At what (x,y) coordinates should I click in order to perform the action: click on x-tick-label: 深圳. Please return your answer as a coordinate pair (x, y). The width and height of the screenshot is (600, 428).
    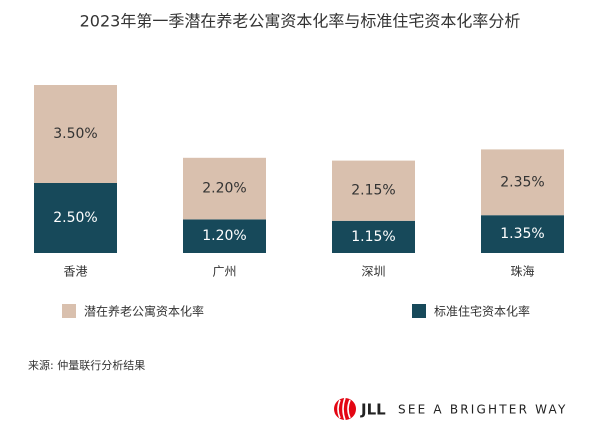
    Looking at the image, I should click on (373, 272).